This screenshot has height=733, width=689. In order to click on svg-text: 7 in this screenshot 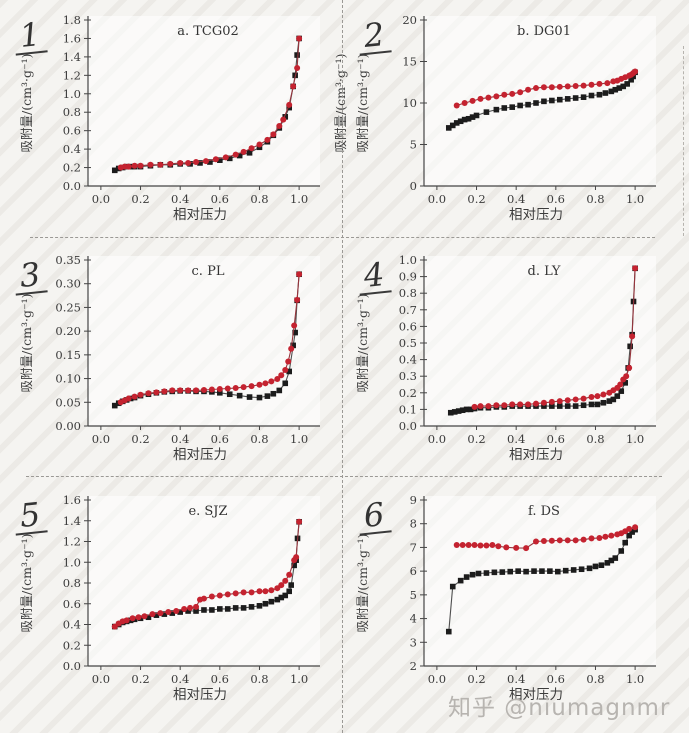, I will do `click(413, 547)`.